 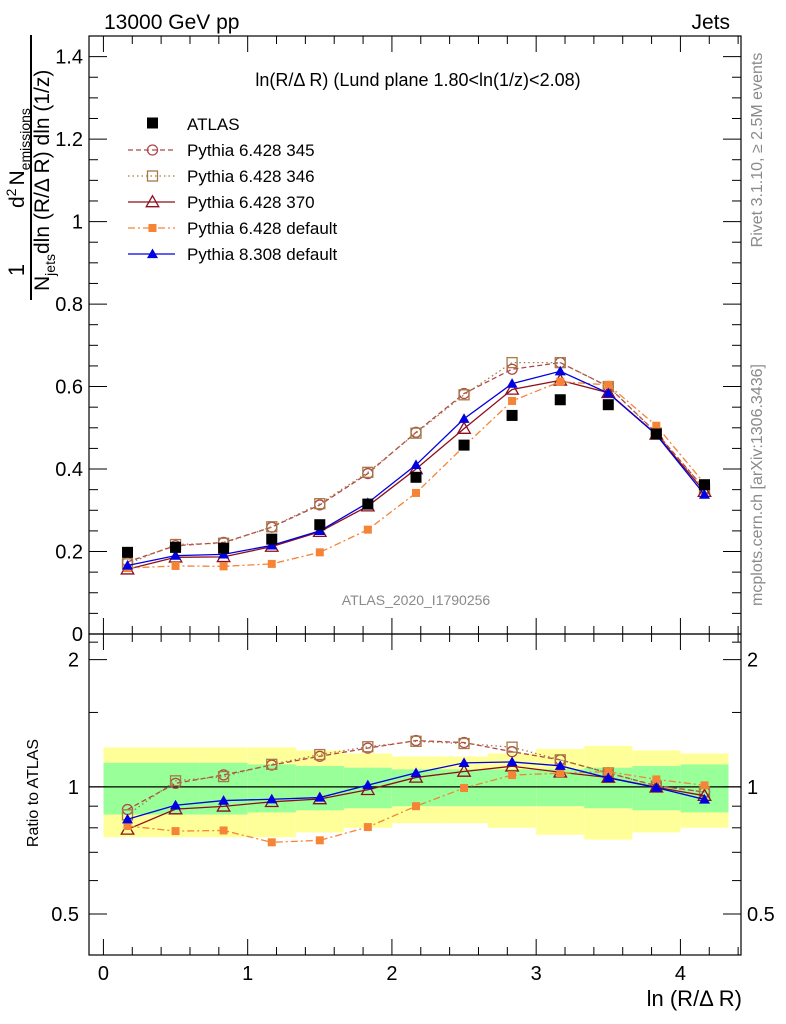 What do you see at coordinates (757, 485) in the screenshot?
I see `mcplots-label: mcplots.cern.ch [arXiv:1306.3436]` at bounding box center [757, 485].